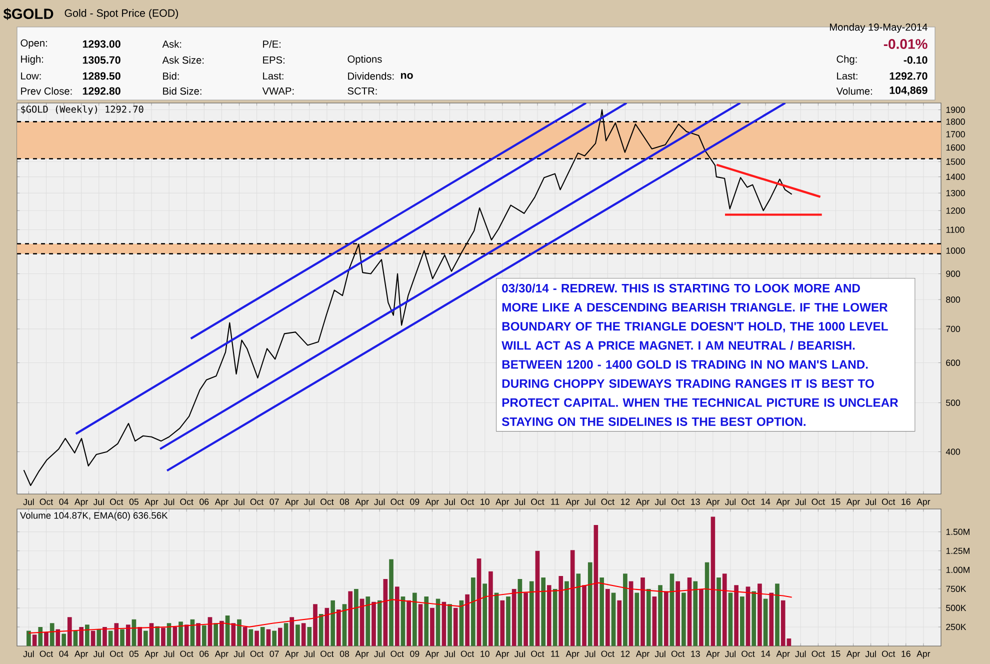 The width and height of the screenshot is (990, 664). What do you see at coordinates (183, 60) in the screenshot?
I see `text: Ask Size:` at bounding box center [183, 60].